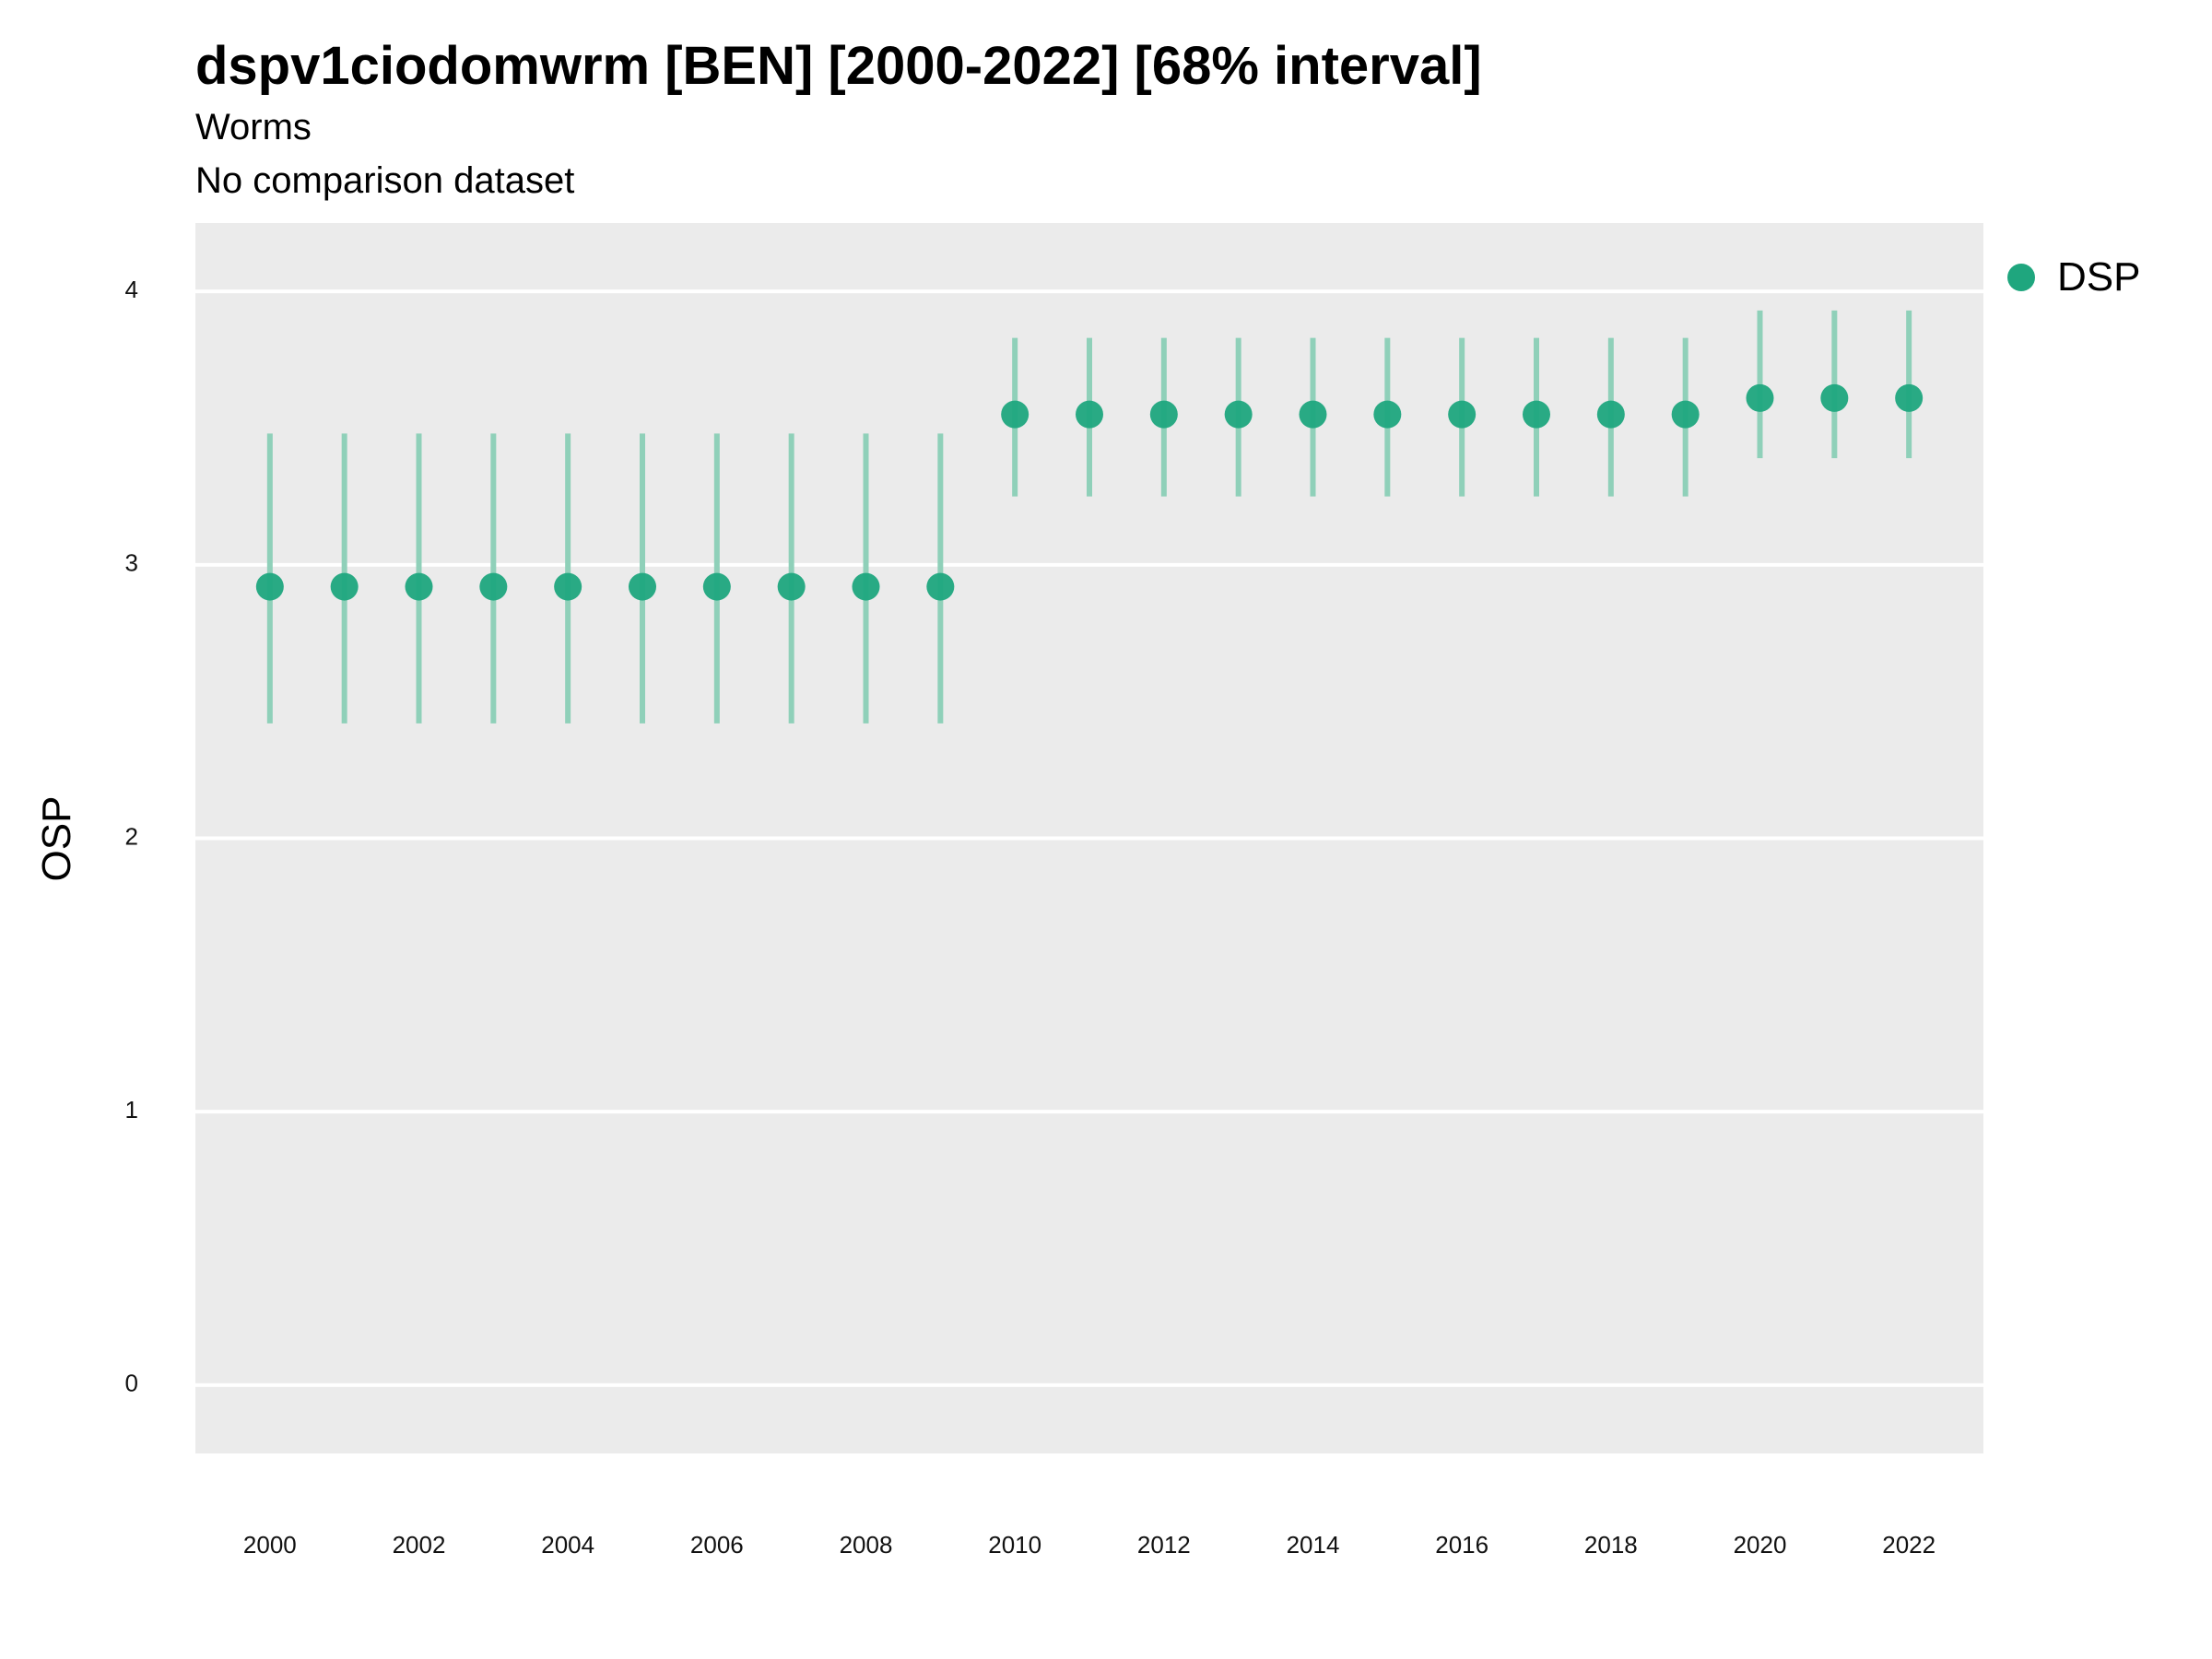  What do you see at coordinates (1089, 492) in the screenshot?
I see `data-points` at bounding box center [1089, 492].